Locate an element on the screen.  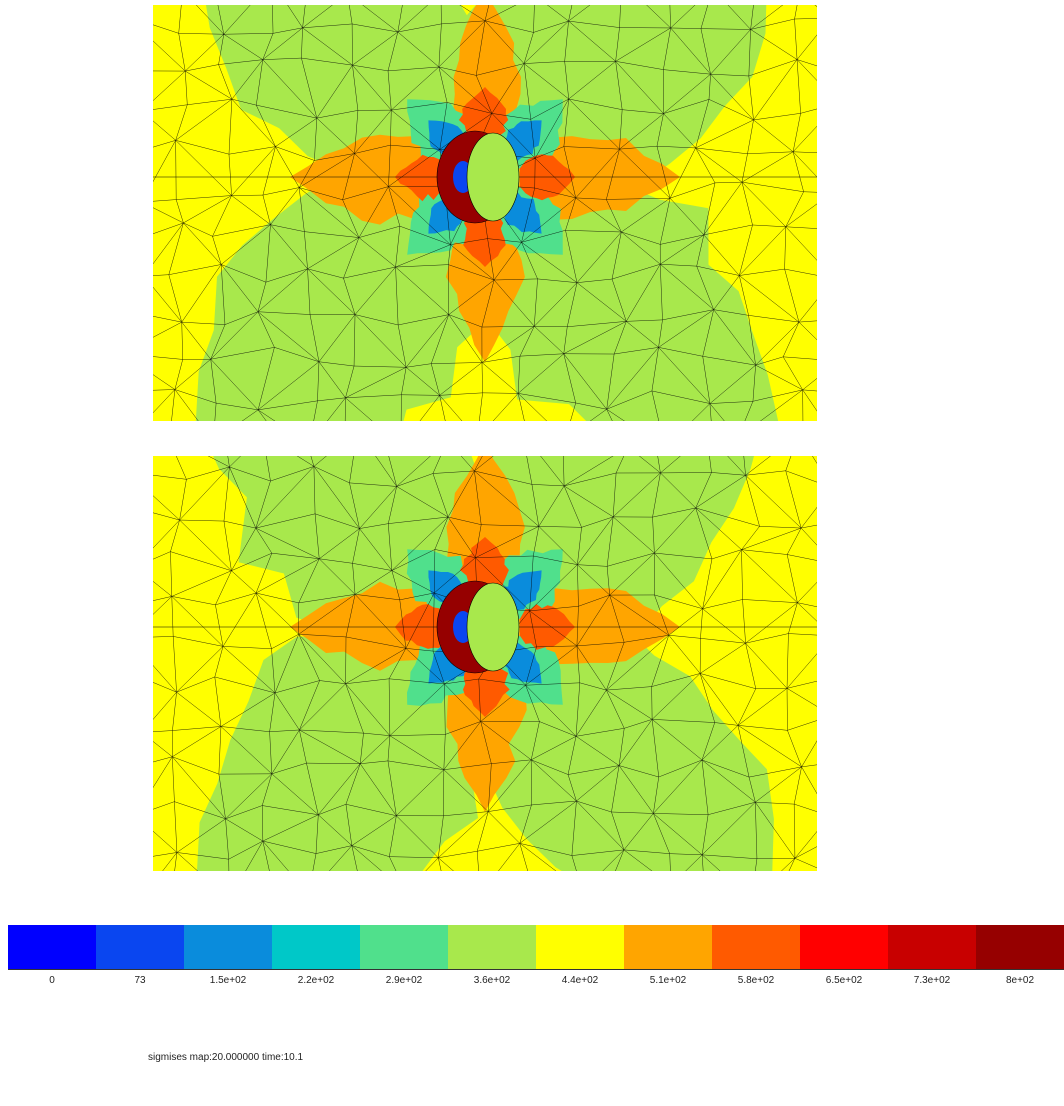
colorbar-label: 3.6e+02 is located at coordinates (492, 980).